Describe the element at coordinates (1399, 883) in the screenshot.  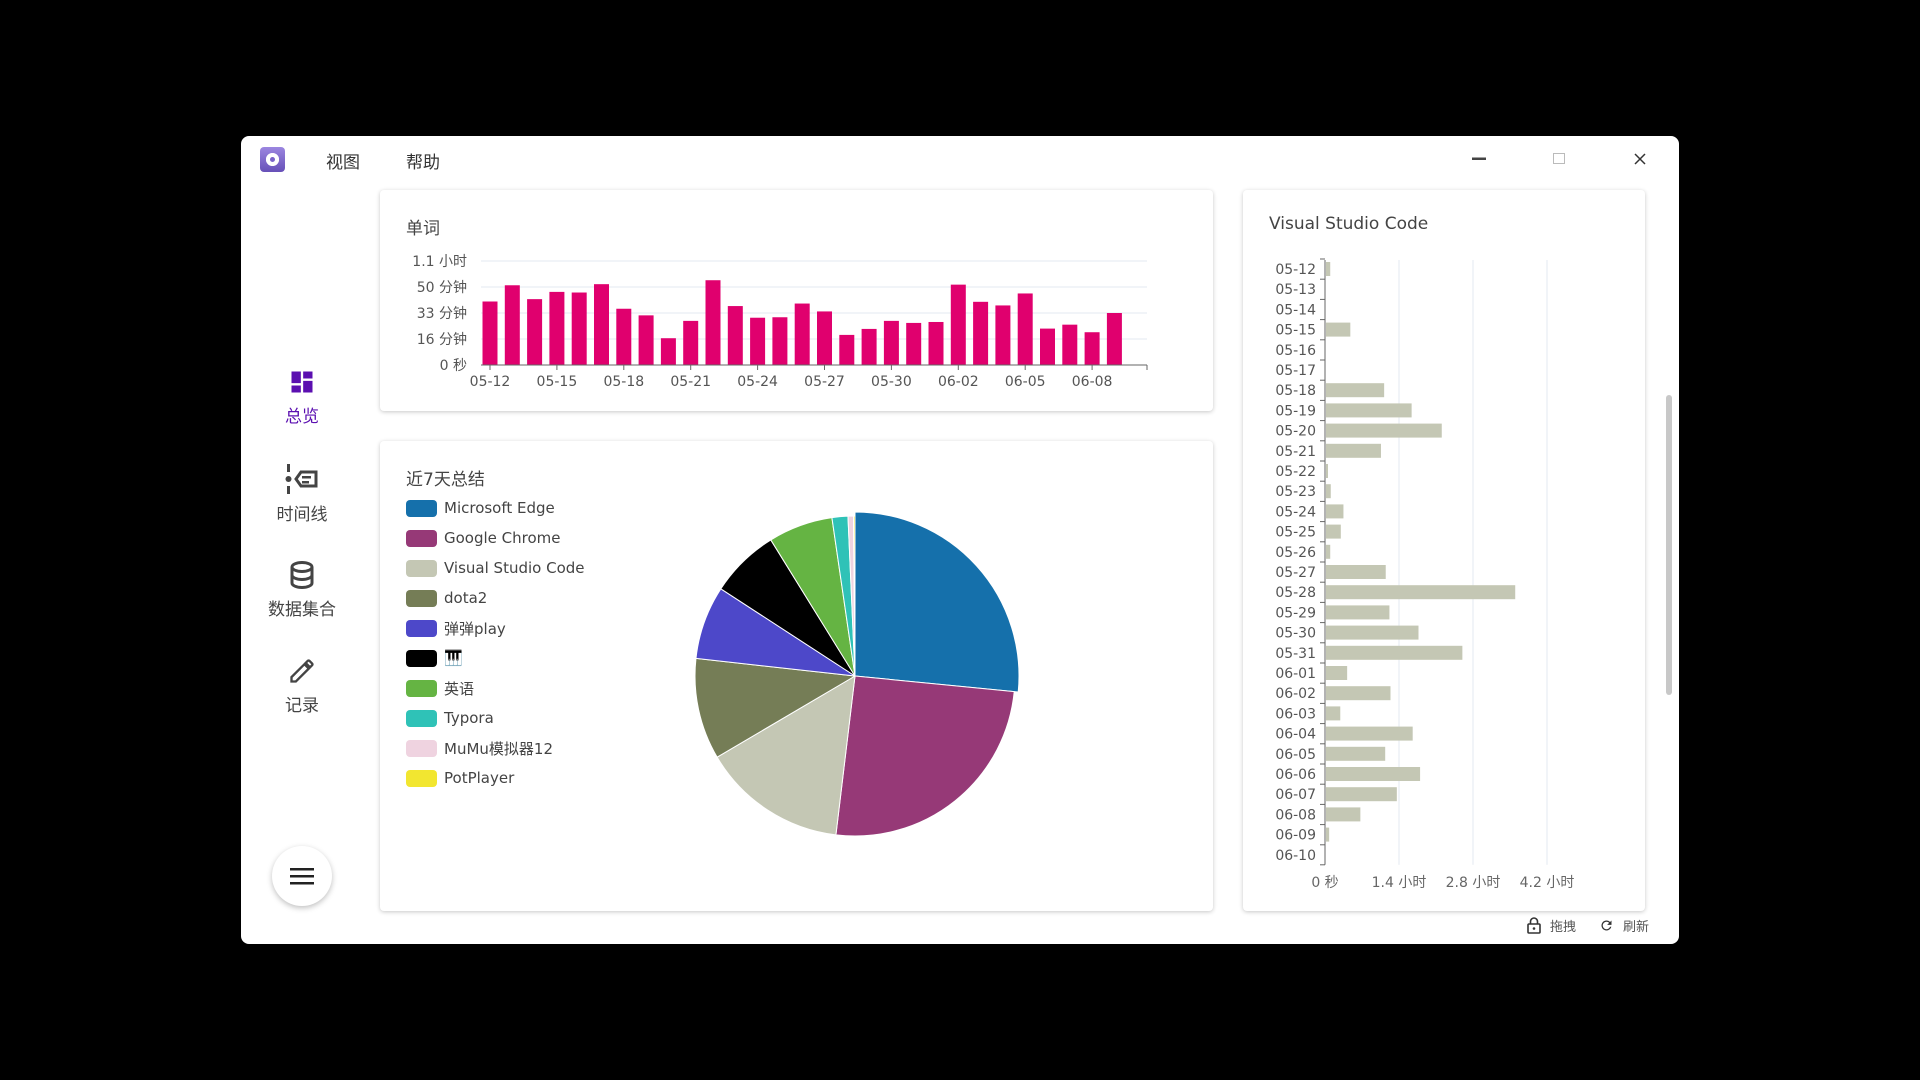
I see `x-tick-label: 1.4 小时` at that location.